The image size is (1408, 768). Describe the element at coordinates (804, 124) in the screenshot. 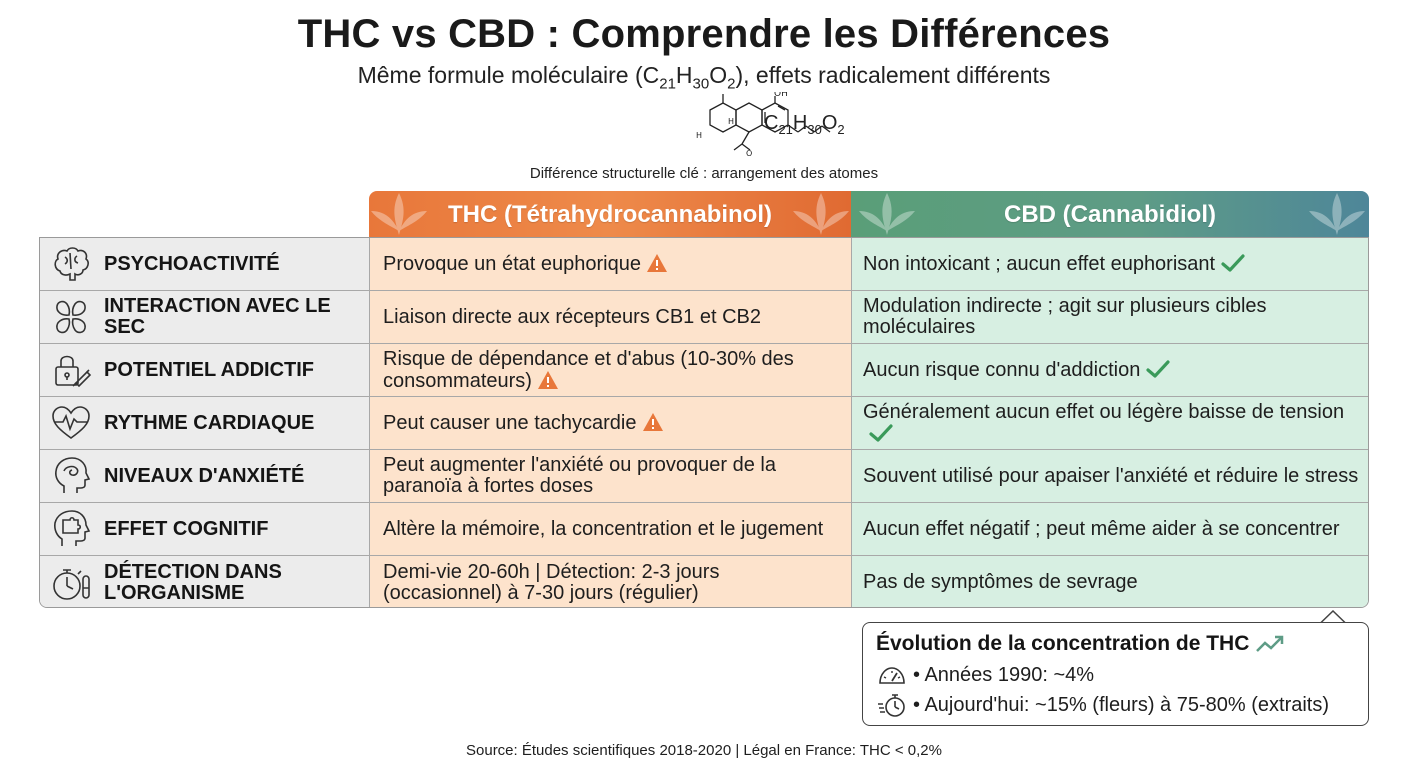

I see `molecule-formula-text: C21H30O2` at that location.